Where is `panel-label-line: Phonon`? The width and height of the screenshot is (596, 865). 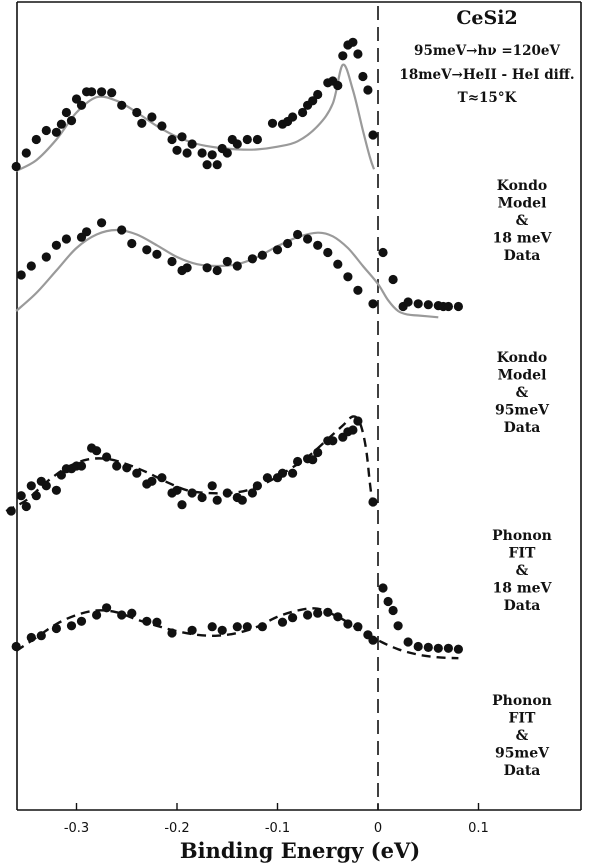 panel-label-line: Phonon is located at coordinates (522, 701).